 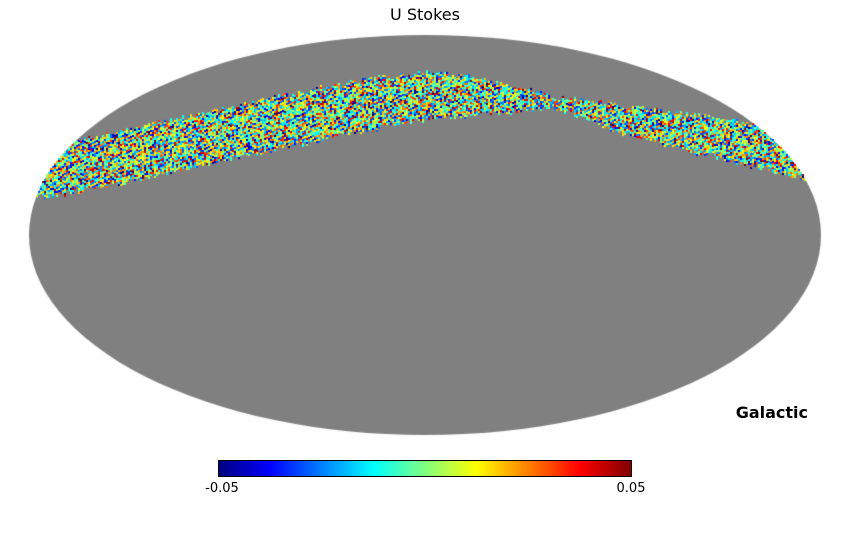 I want to click on colorbar-gradient, so click(x=425, y=468).